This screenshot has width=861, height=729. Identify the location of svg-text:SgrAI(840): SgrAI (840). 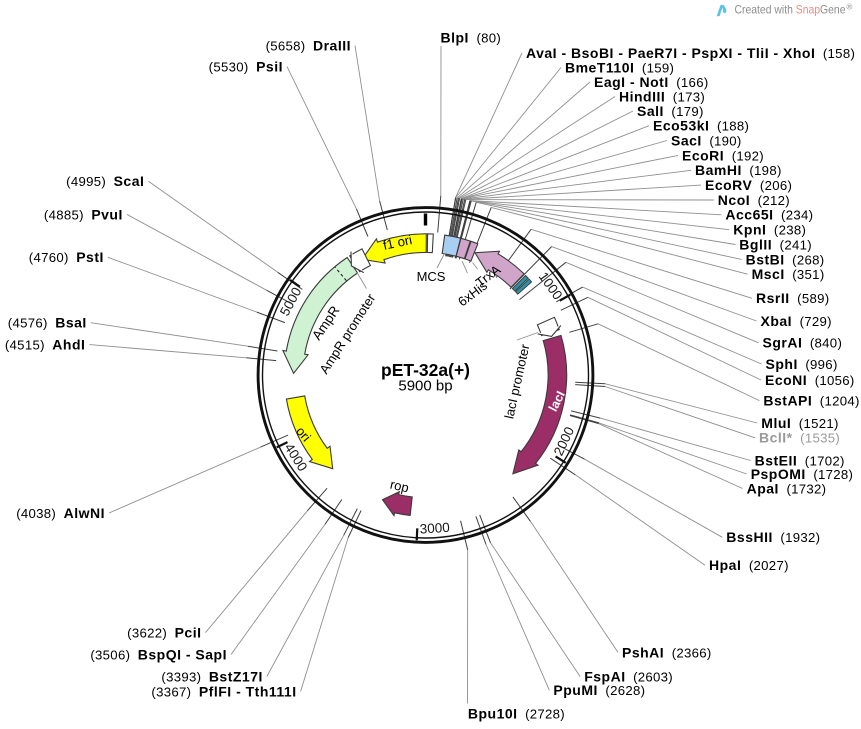
(803, 343).